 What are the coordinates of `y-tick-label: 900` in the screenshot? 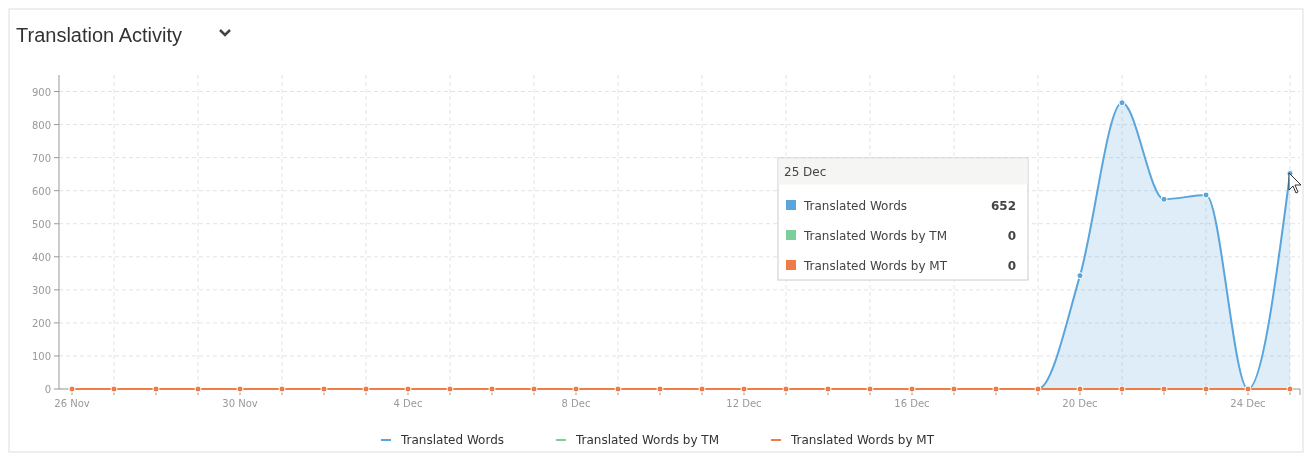 It's located at (41, 92).